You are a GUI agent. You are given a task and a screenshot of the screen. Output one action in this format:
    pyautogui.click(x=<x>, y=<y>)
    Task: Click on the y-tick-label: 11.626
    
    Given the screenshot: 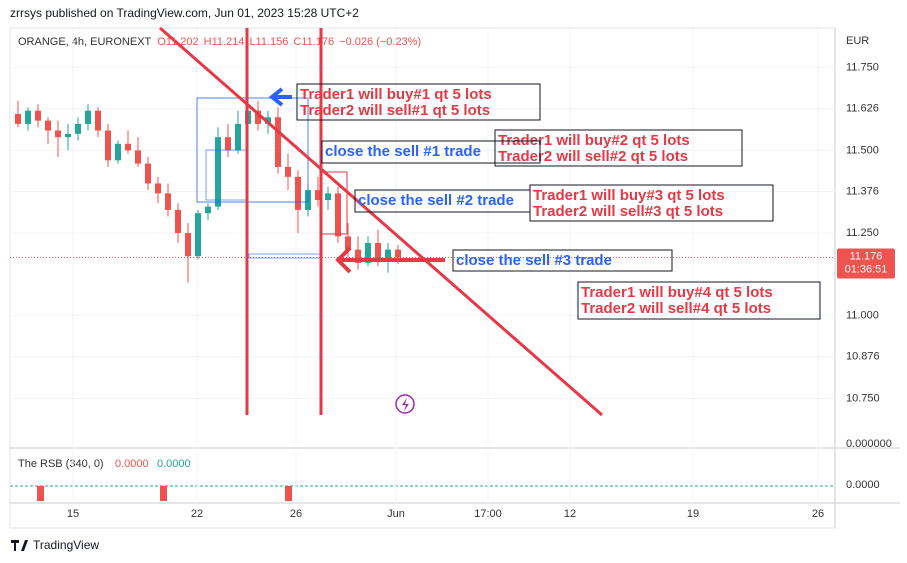 What is the action you would take?
    pyautogui.click(x=862, y=109)
    